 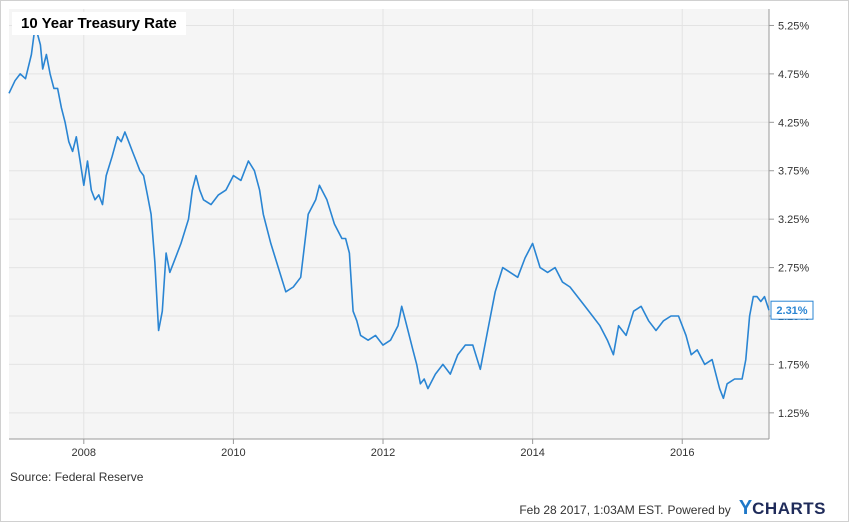 What do you see at coordinates (99, 23) in the screenshot?
I see `chart-title: 10 Year Treasury Rate` at bounding box center [99, 23].